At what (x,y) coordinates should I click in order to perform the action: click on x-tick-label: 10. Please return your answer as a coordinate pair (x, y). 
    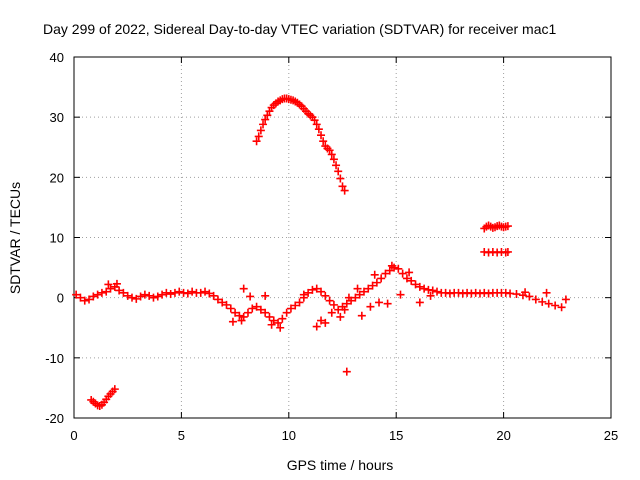
    Looking at the image, I should click on (289, 435).